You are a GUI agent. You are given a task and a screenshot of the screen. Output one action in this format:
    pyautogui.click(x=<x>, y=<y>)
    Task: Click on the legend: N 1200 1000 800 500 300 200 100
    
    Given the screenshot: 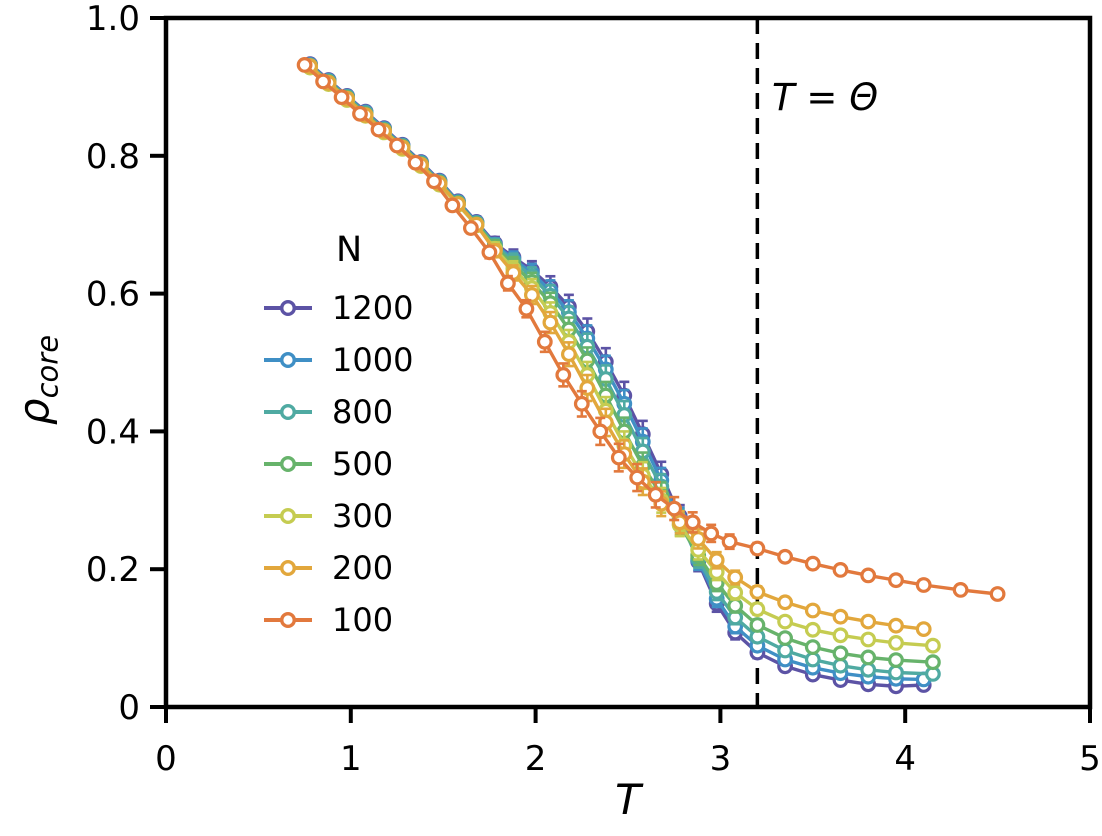 What is the action you would take?
    pyautogui.click(x=338, y=438)
    